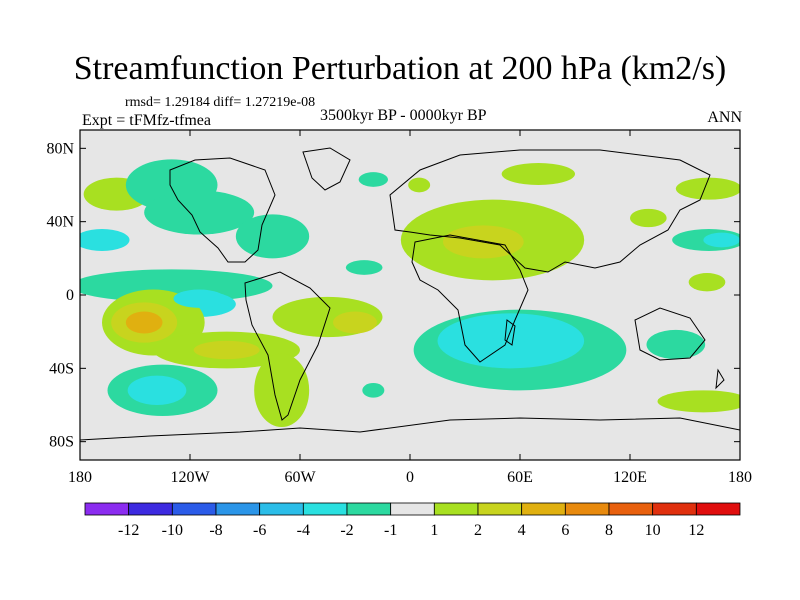 The height and width of the screenshot is (600, 800). What do you see at coordinates (390, 530) in the screenshot?
I see `colorbar-label: -1` at bounding box center [390, 530].